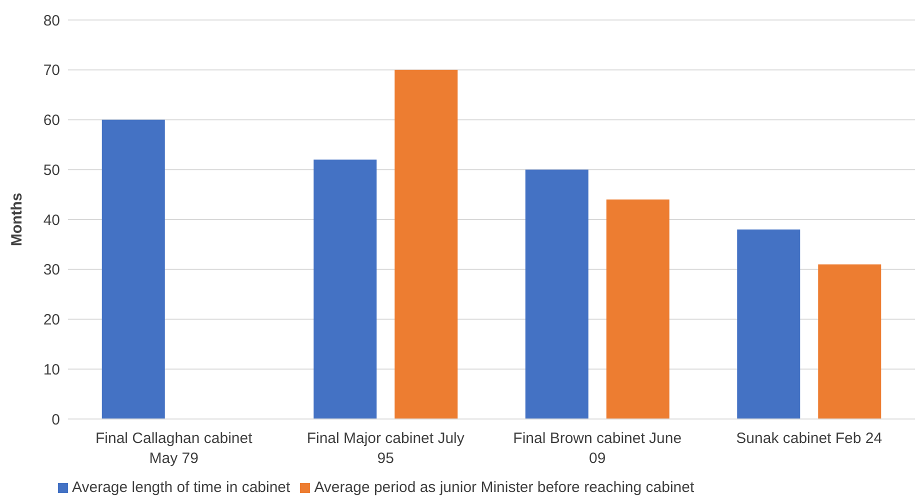 The height and width of the screenshot is (504, 923). Describe the element at coordinates (385, 448) in the screenshot. I see `x-tick-label: Final Major cabinet July 95` at that location.